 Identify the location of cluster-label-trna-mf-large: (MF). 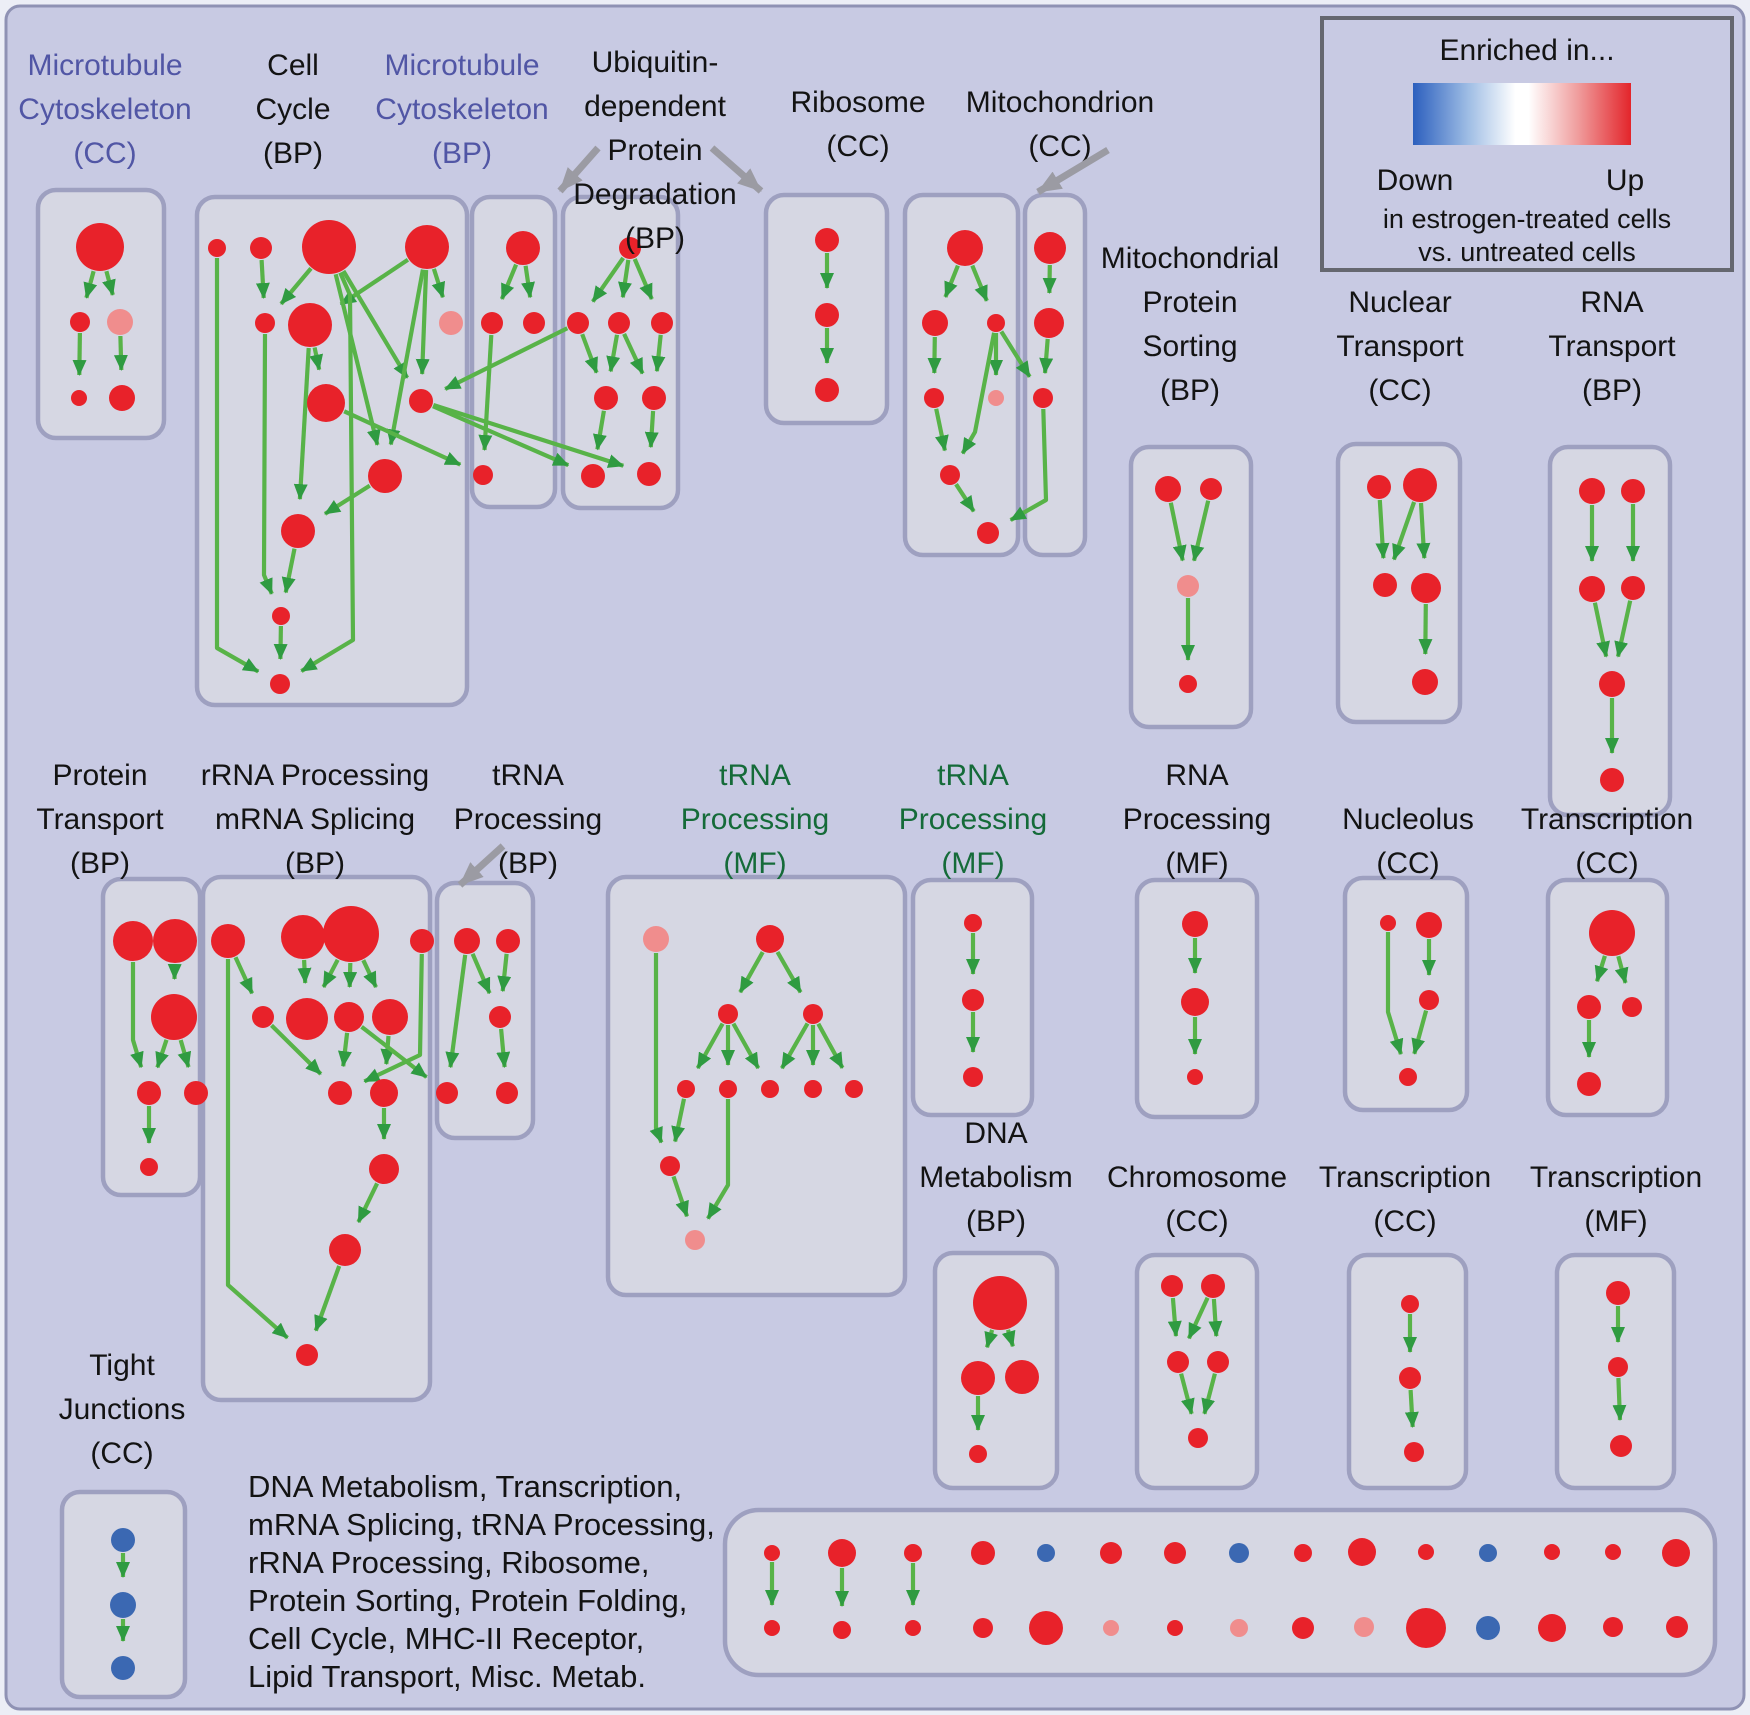
(754, 863).